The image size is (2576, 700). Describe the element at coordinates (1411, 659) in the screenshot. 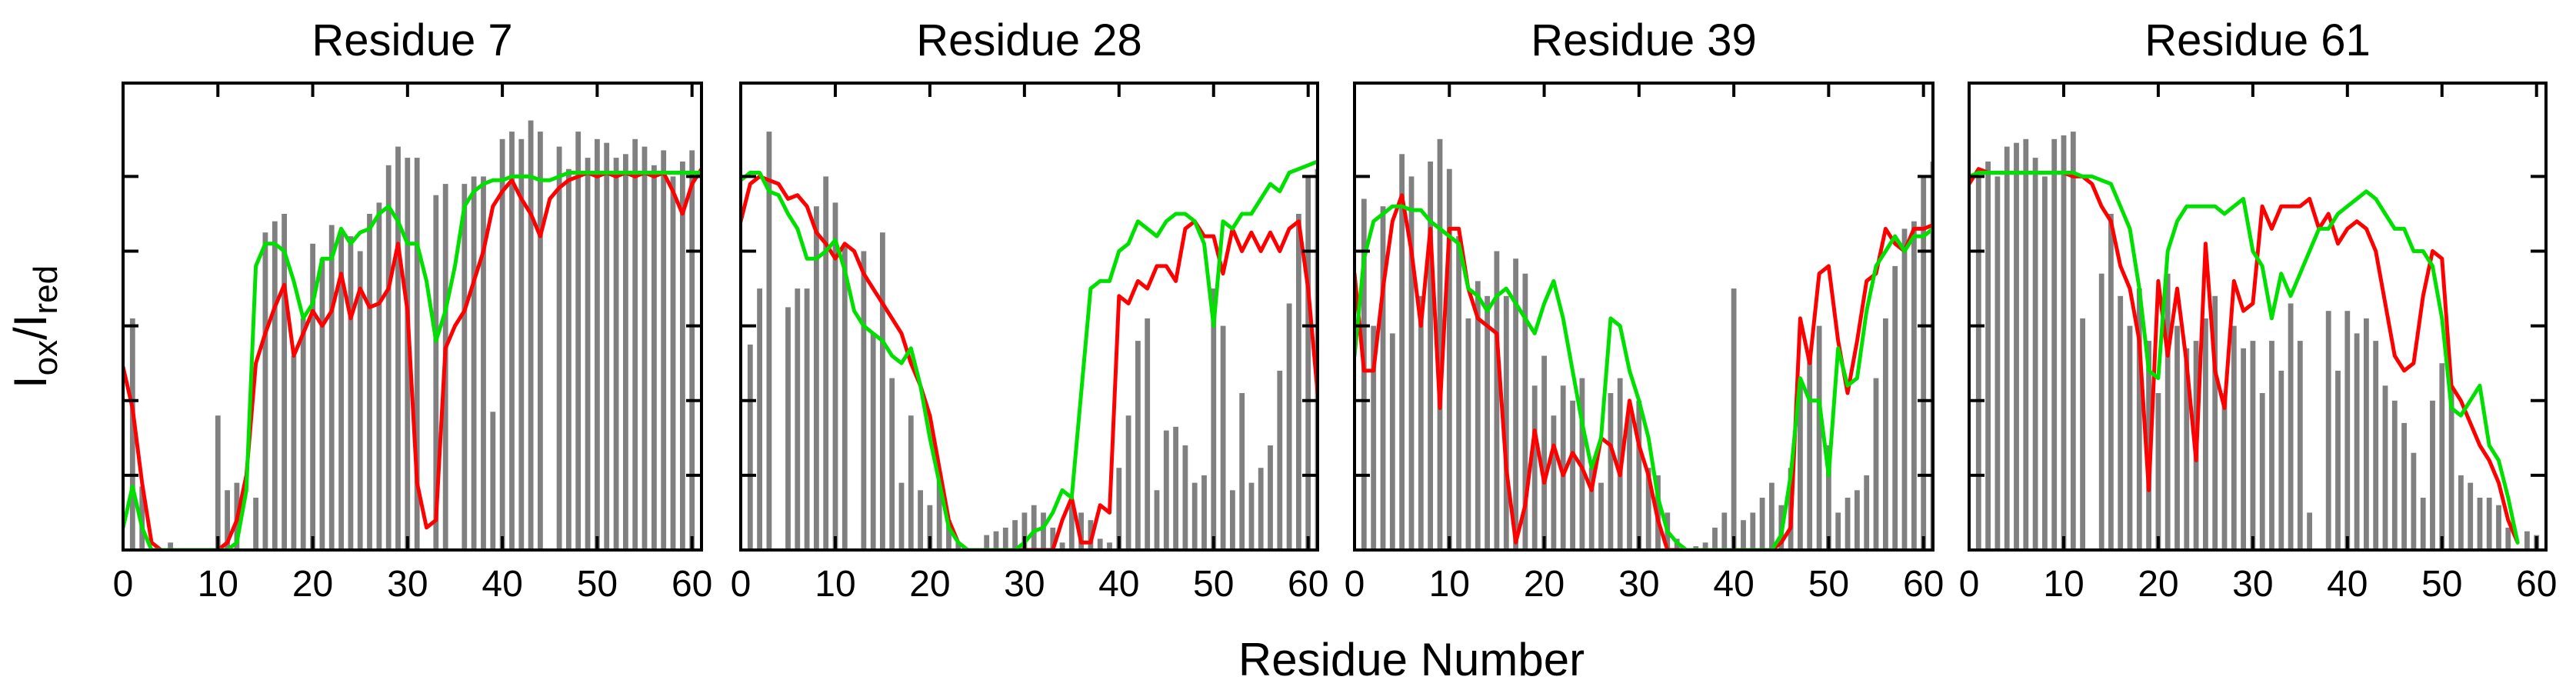

I see `x-axis-label: Residue Number` at that location.